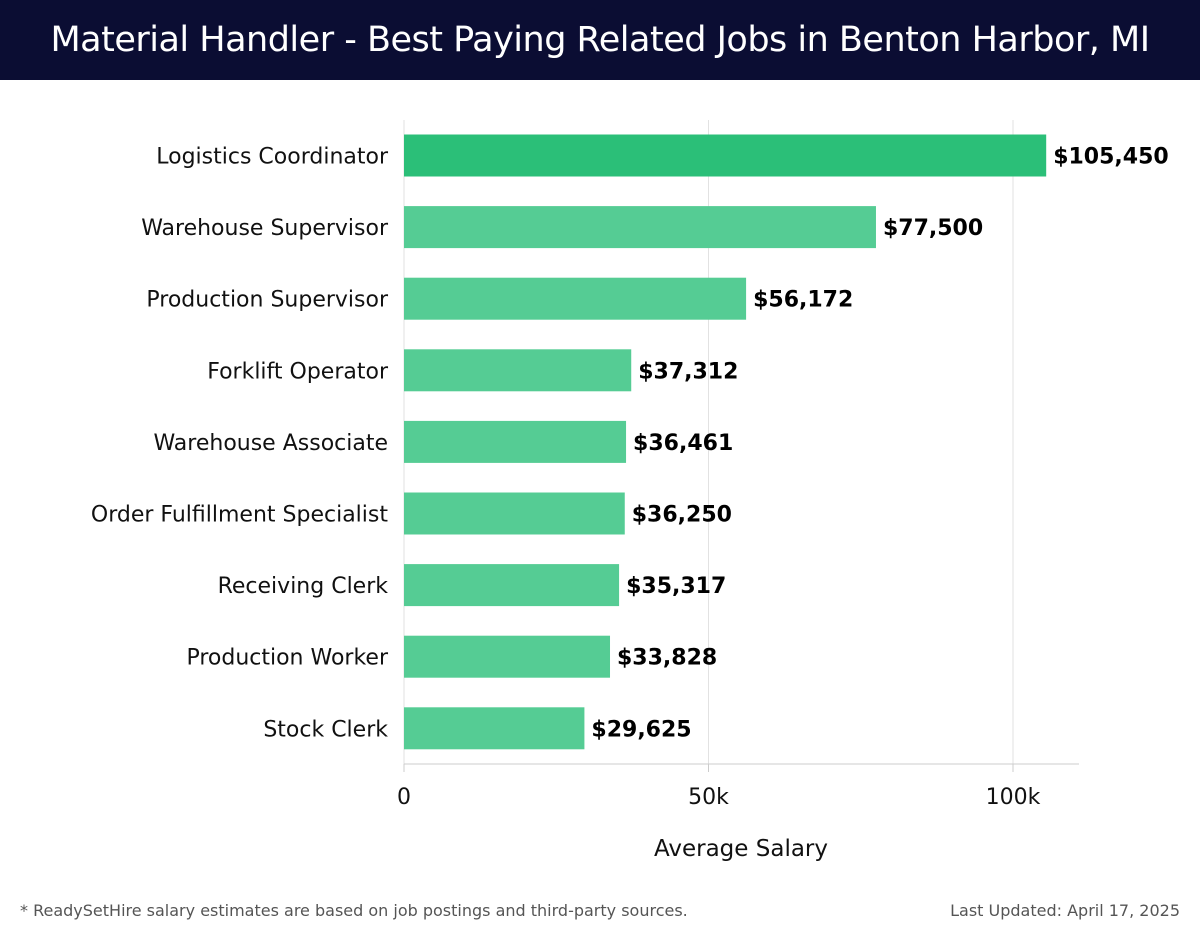  What do you see at coordinates (325, 729) in the screenshot?
I see `category-label: Stock Clerk` at bounding box center [325, 729].